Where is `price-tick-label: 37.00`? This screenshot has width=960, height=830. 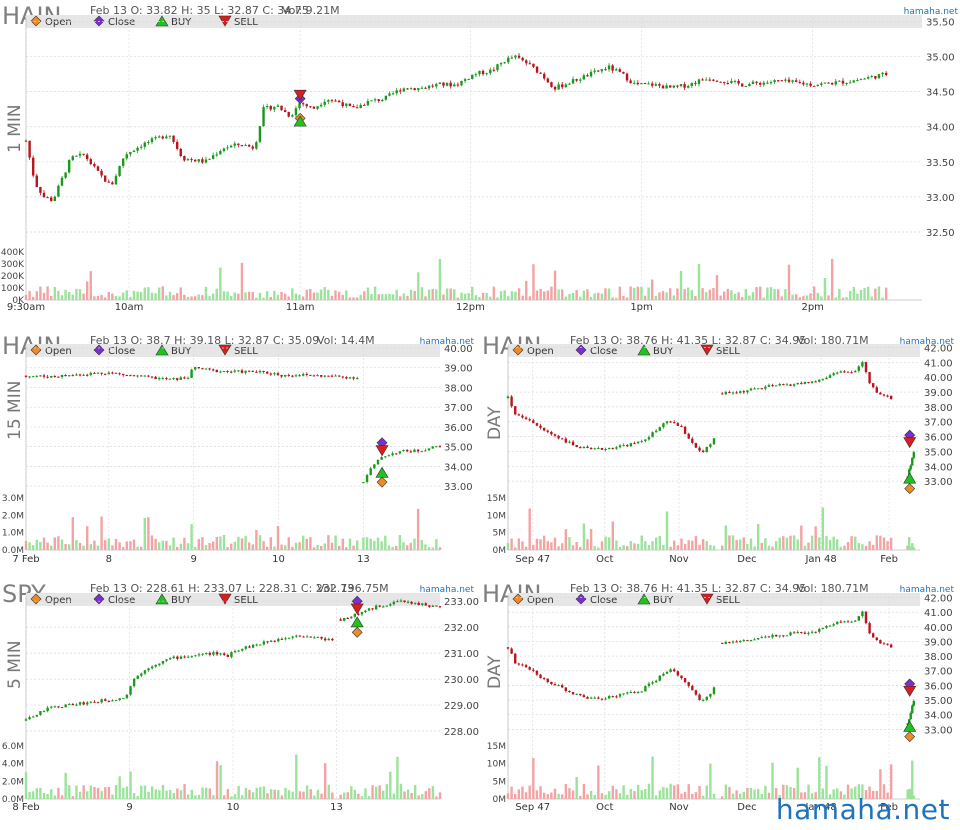
price-tick-label: 37.00 is located at coordinates (938, 423).